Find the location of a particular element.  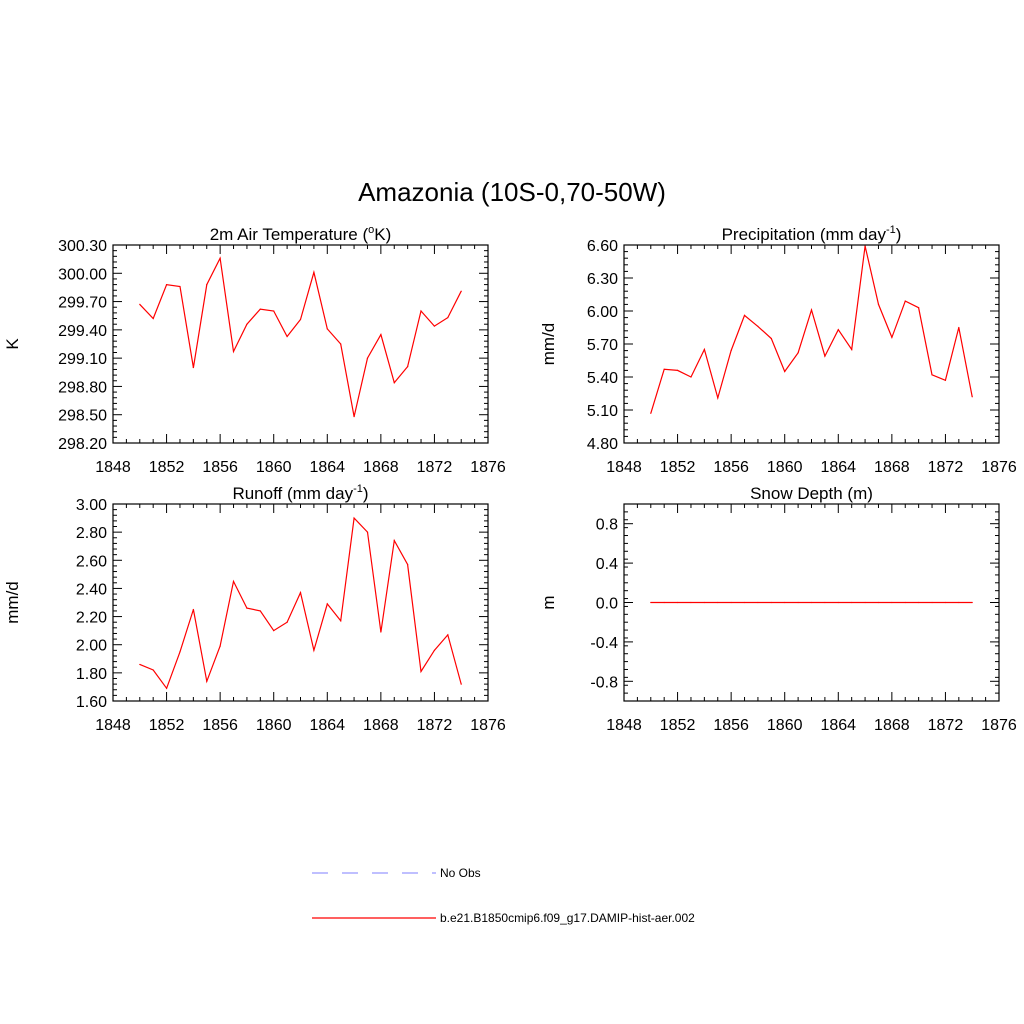

x-tick-label: 1860 is located at coordinates (274, 467).